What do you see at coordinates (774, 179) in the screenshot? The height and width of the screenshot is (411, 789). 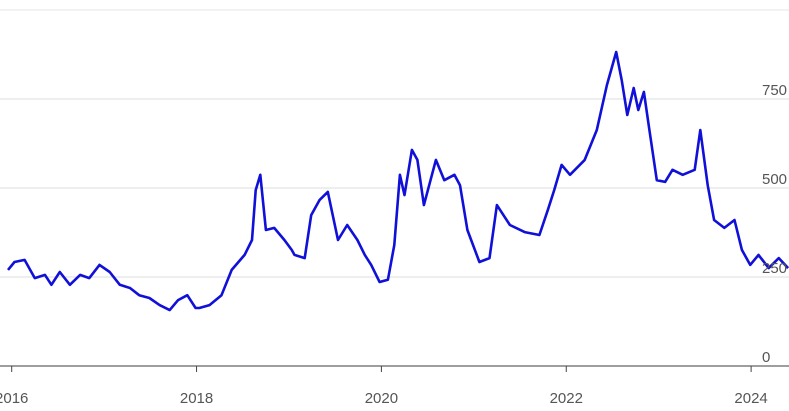 I see `y-tick-label: 500` at bounding box center [774, 179].